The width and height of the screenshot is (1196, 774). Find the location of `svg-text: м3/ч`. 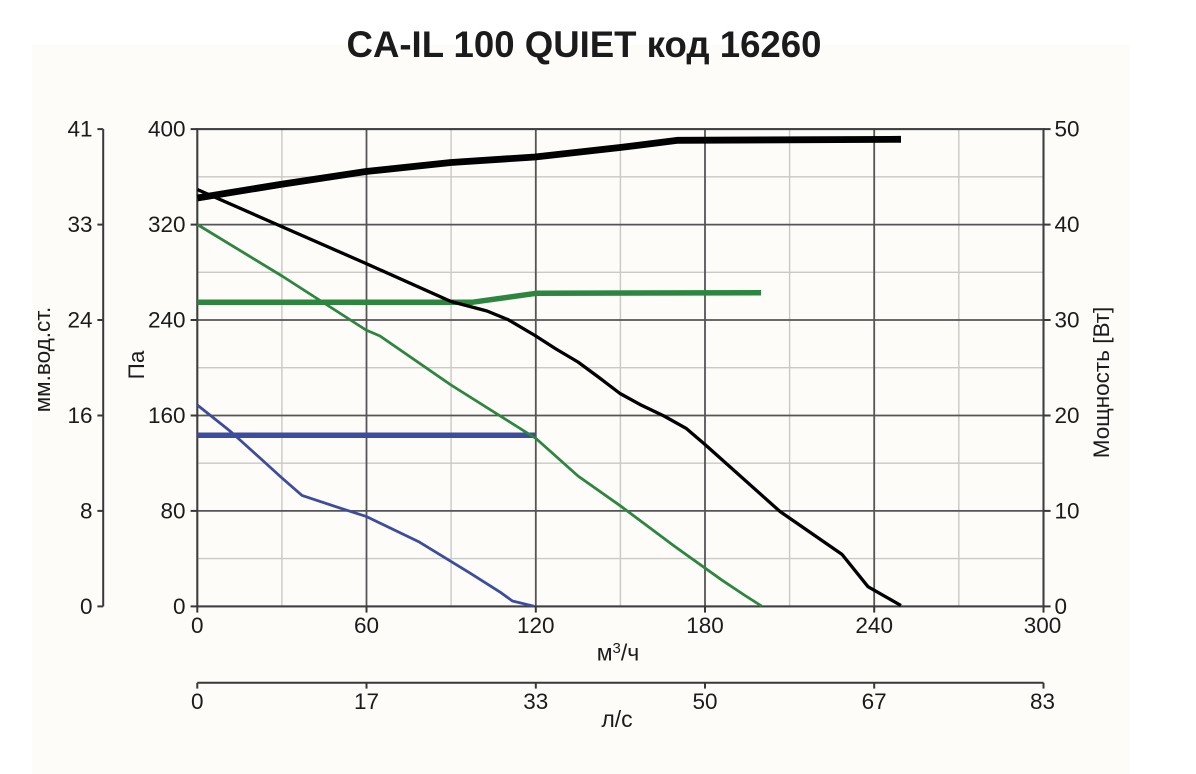

svg-text: м3/ч is located at coordinates (618, 653).